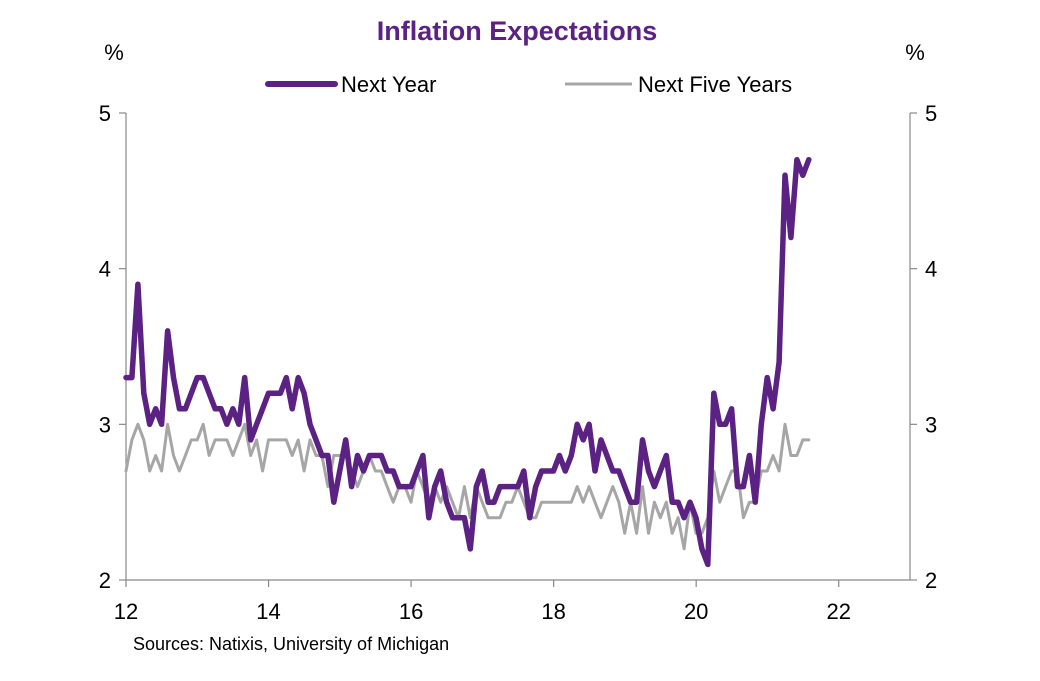 The width and height of the screenshot is (1040, 681). Describe the element at coordinates (388, 84) in the screenshot. I see `legend-label-next-year: Next Year` at that location.